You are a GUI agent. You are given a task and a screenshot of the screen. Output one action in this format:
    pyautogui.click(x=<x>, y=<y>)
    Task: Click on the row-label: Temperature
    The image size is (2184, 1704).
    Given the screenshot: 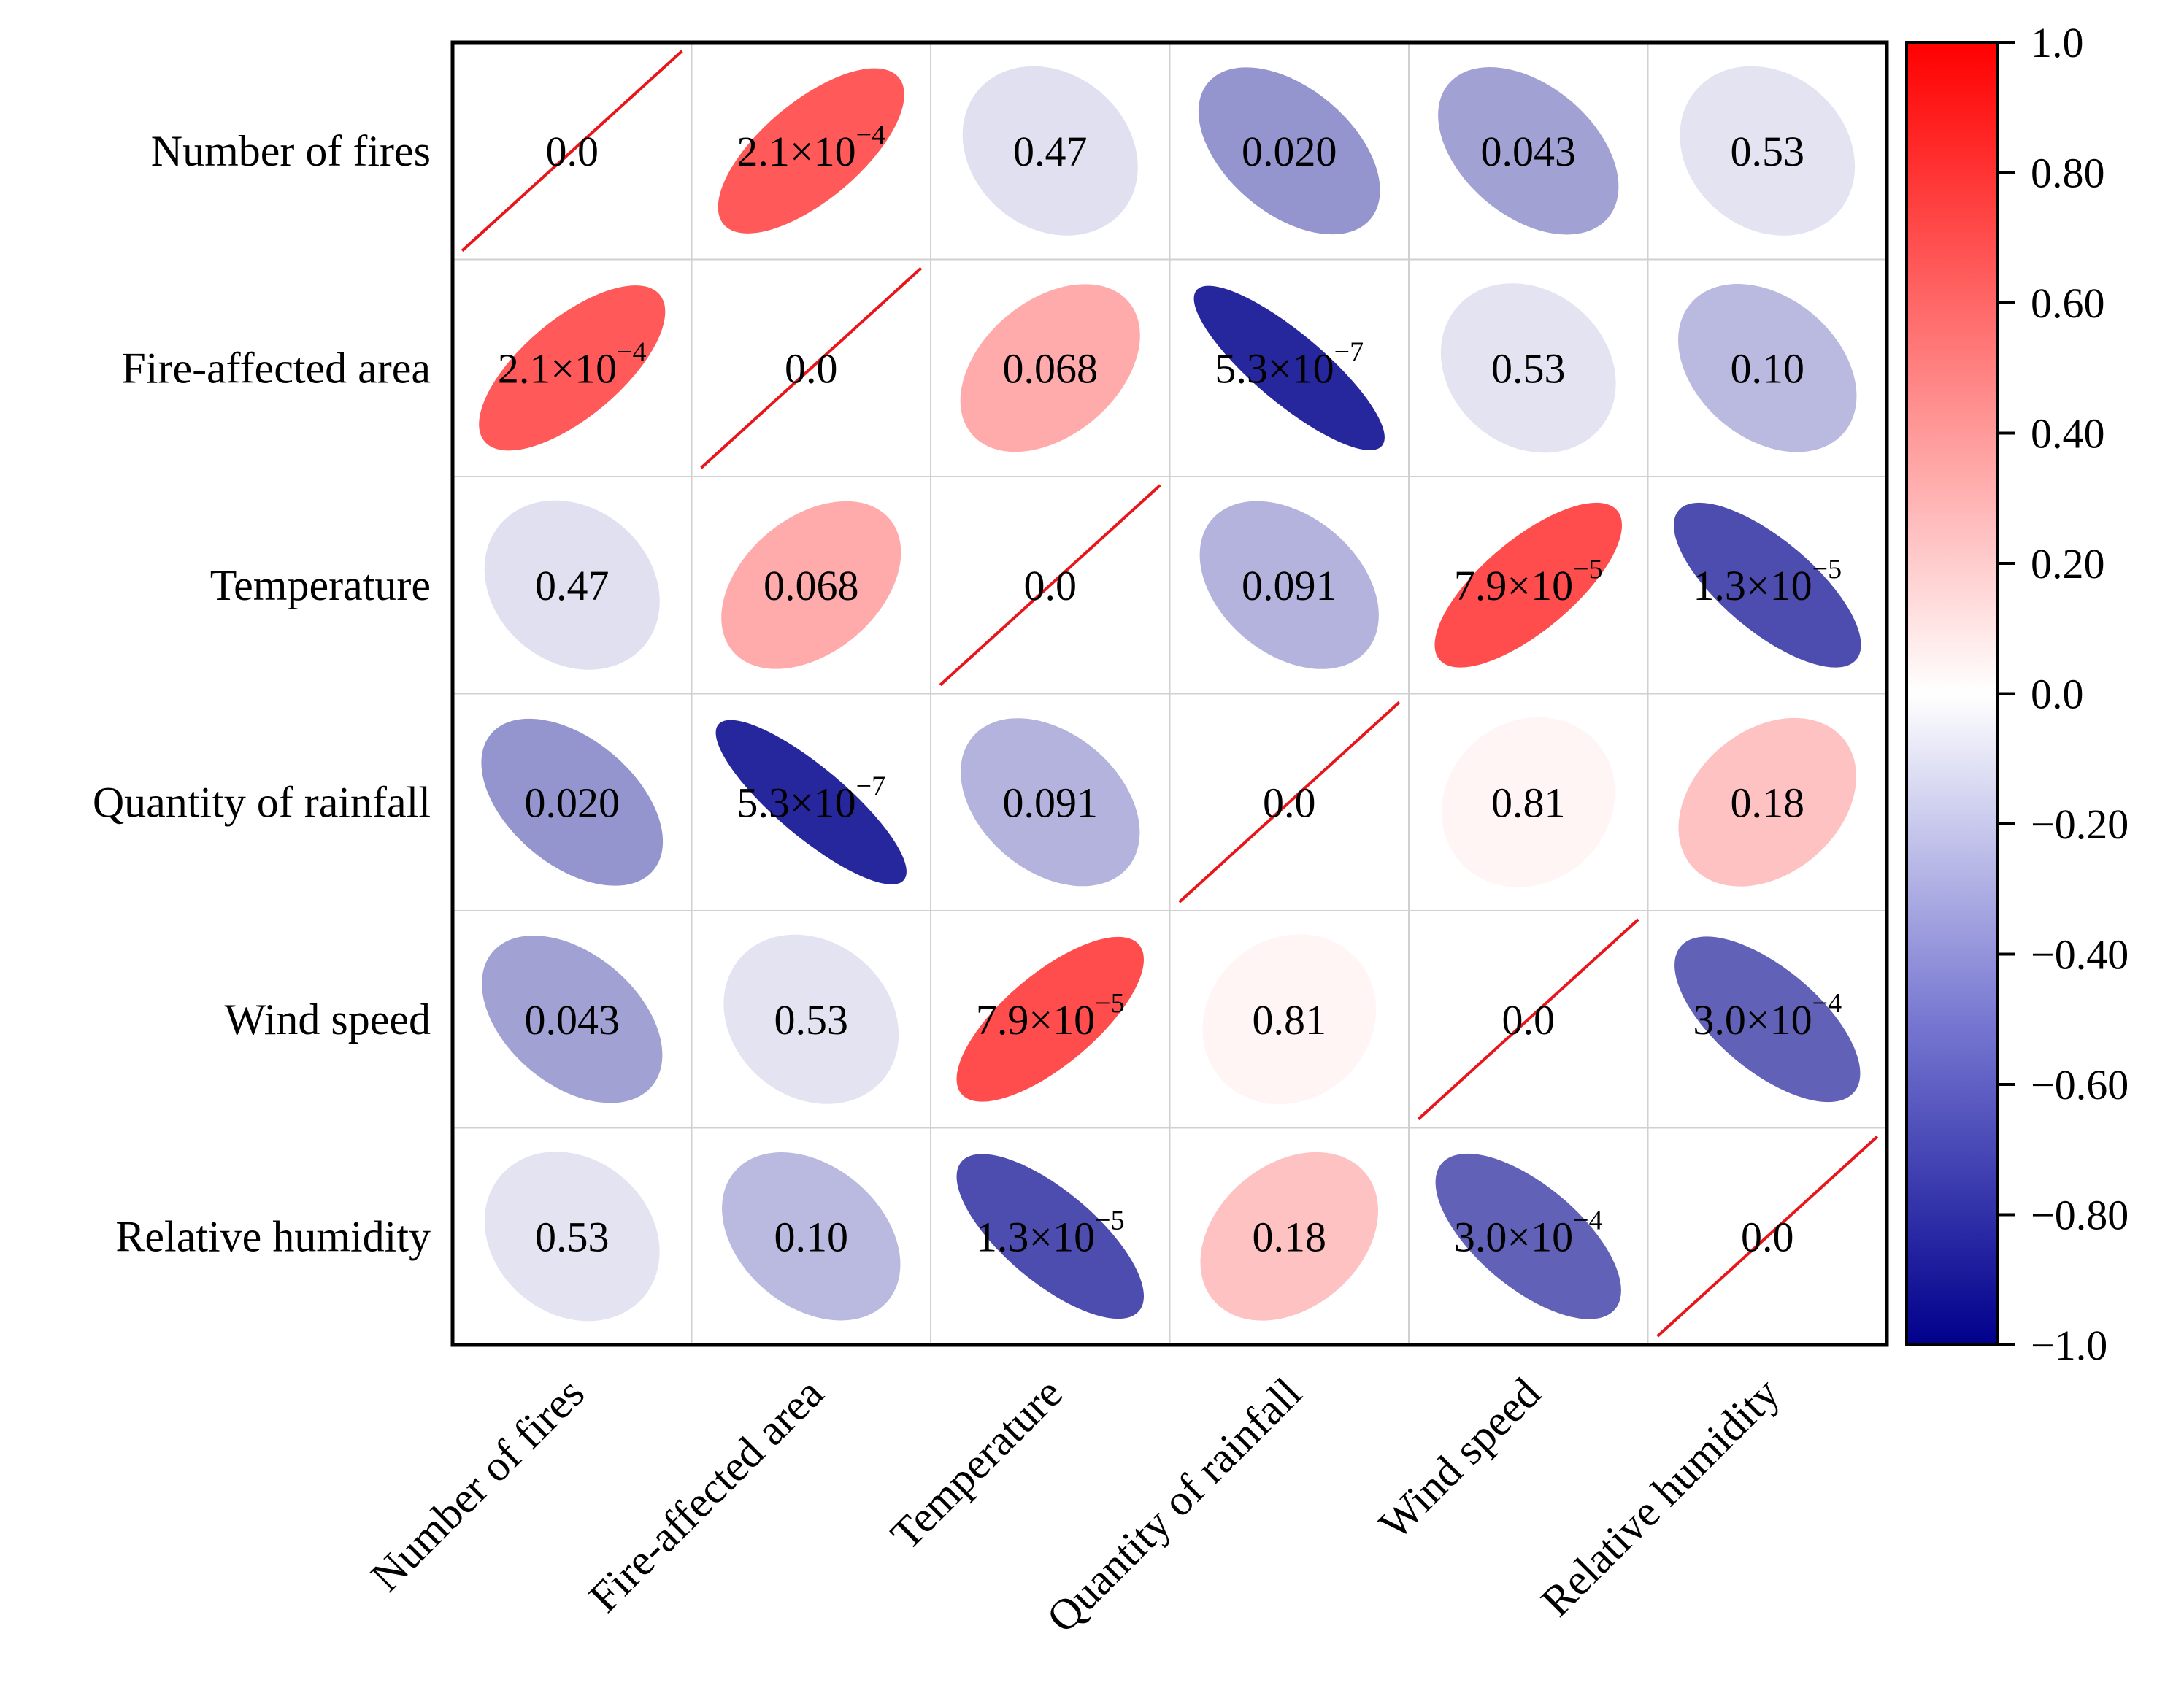 What is the action you would take?
    pyautogui.click(x=320, y=585)
    